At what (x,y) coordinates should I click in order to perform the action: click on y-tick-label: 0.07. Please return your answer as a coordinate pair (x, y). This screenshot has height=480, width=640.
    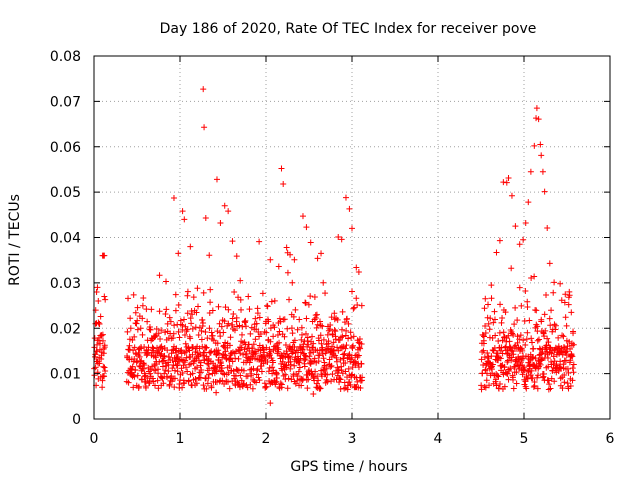
    Looking at the image, I should click on (65, 102).